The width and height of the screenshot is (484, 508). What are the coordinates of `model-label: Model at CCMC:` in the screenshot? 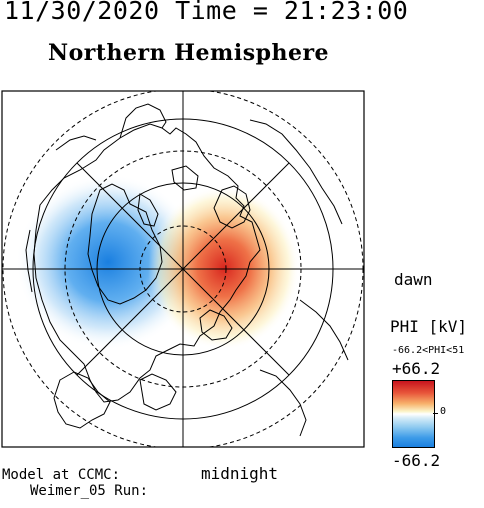 It's located at (61, 475).